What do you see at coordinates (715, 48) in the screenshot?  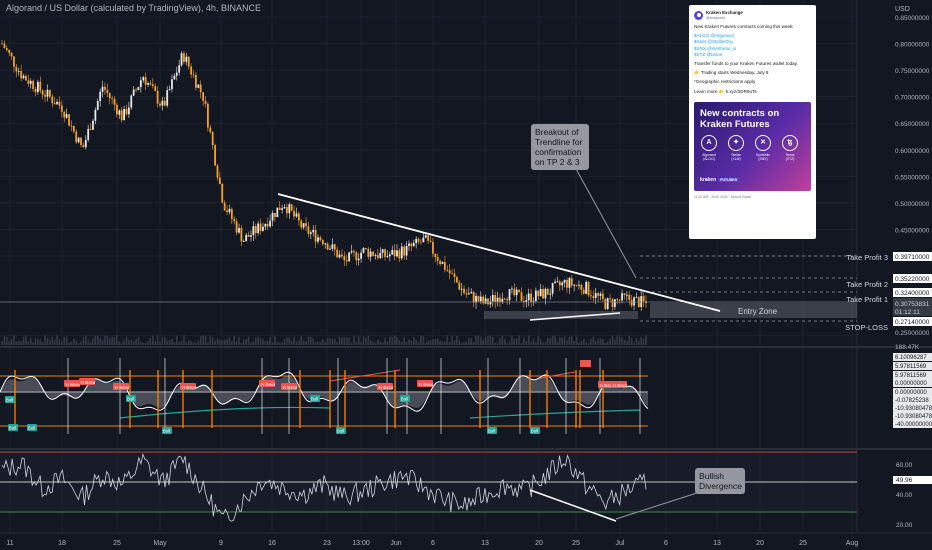 I see `tweet-coin-snx: $SNX @synthetix_io` at bounding box center [715, 48].